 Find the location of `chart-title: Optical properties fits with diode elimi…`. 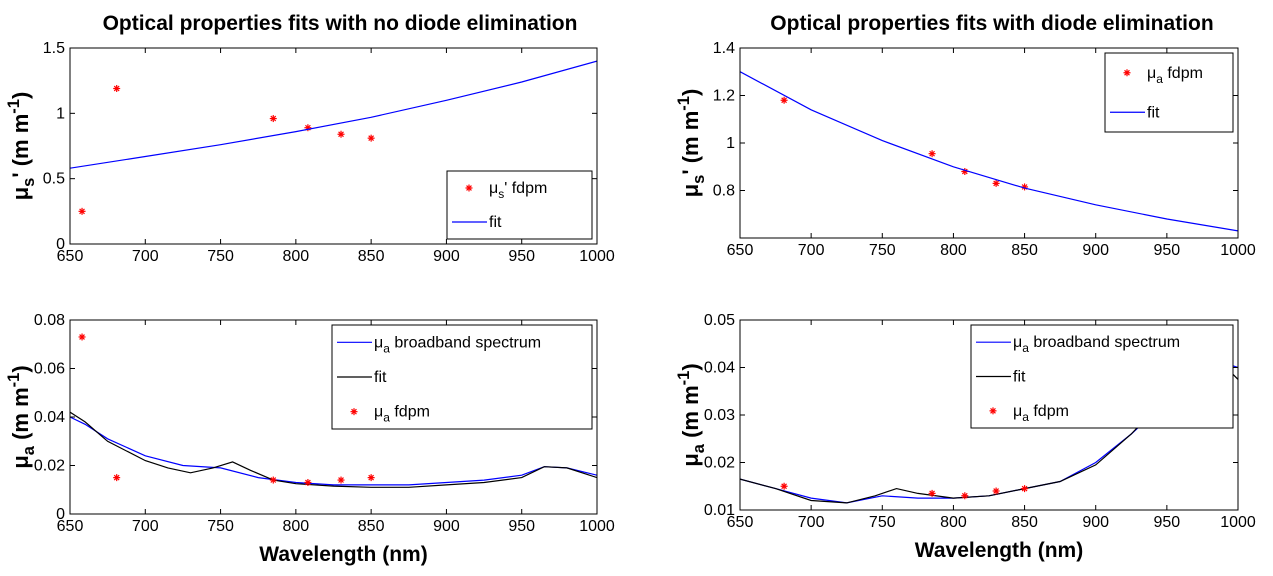

chart-title: Optical properties fits with diode elimi… is located at coordinates (991, 23).